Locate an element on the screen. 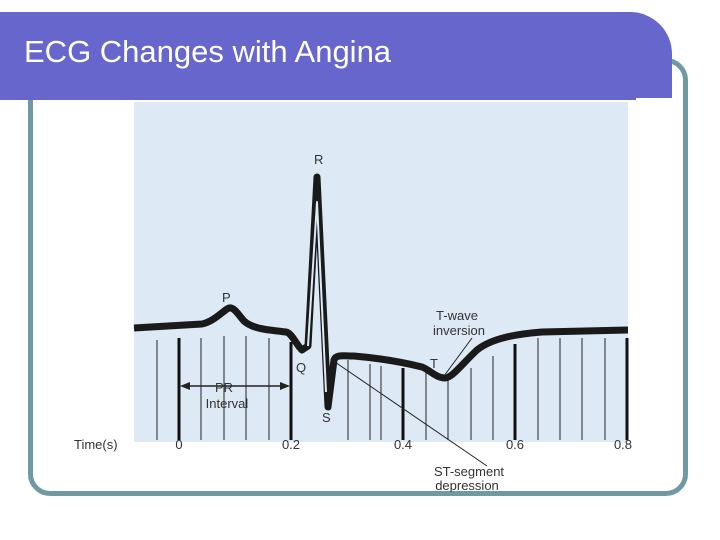  slide-title: ECG Changes with Angina is located at coordinates (208, 51).